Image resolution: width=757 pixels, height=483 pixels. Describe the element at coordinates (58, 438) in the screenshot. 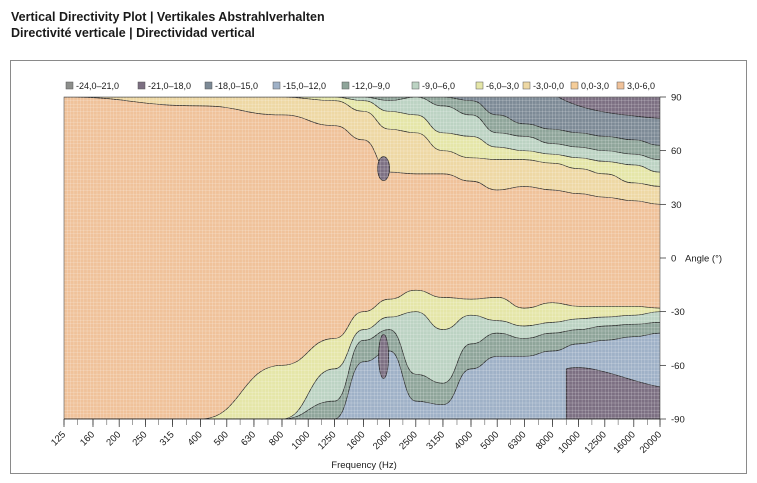

I see `x-tick-label: 125` at that location.